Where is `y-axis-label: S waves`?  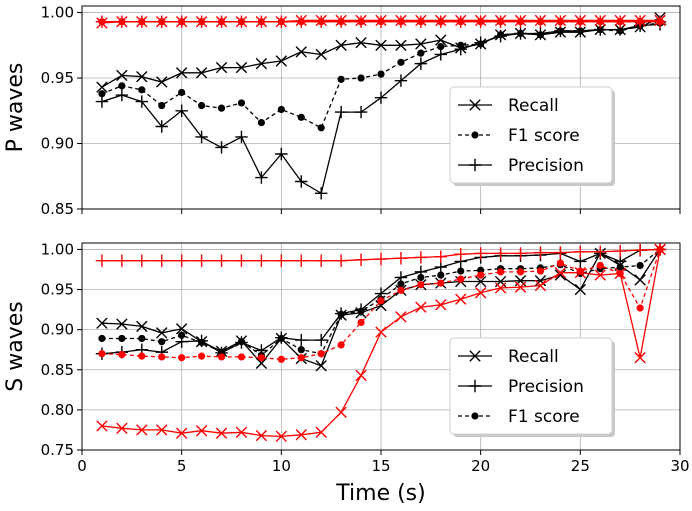
y-axis-label: S waves is located at coordinates (15, 346).